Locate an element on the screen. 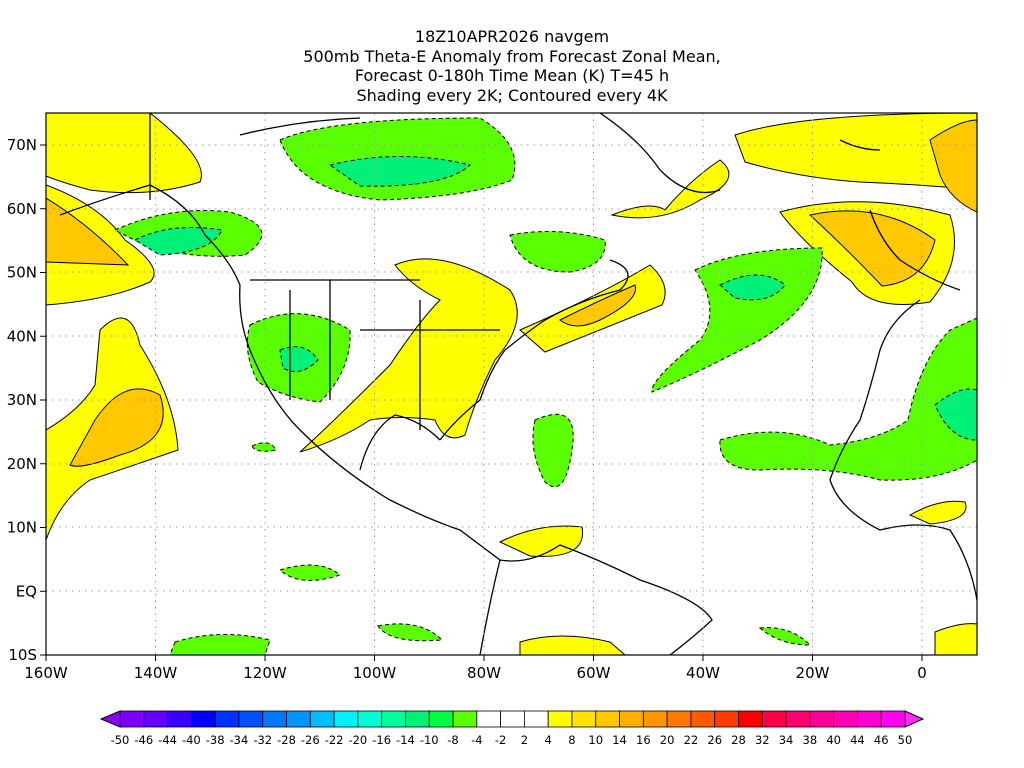 The image size is (1024, 768). colorbar-label: -4 is located at coordinates (476, 740).